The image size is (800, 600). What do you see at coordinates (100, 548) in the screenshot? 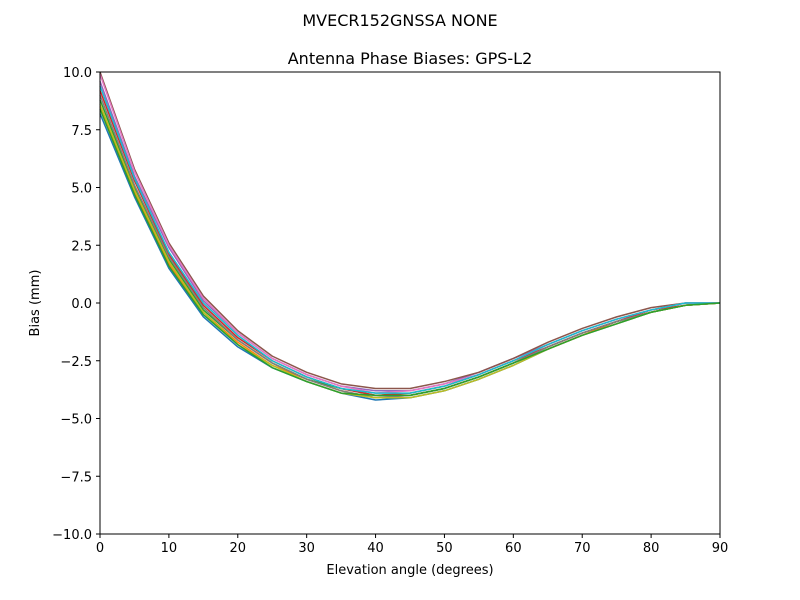
I see `x-tick-label: 0` at bounding box center [100, 548].